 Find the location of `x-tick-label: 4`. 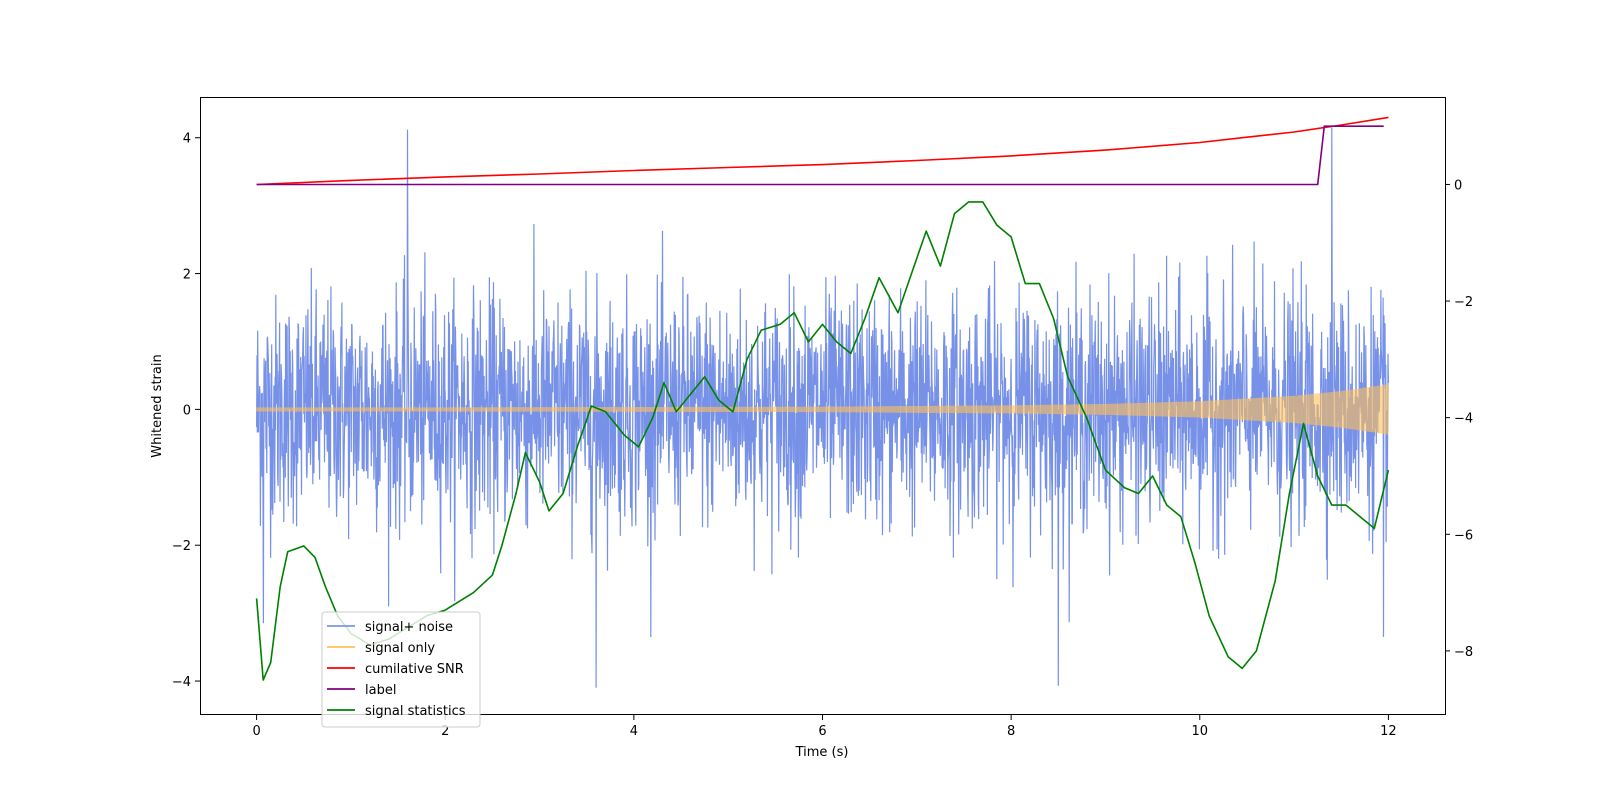

x-tick-label: 4 is located at coordinates (634, 731).